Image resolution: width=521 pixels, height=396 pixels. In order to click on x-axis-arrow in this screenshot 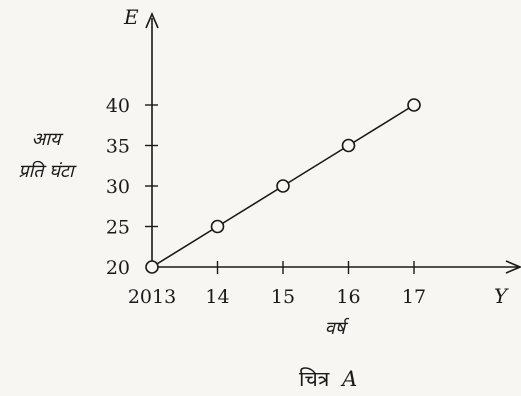, I will do `click(513, 267)`.